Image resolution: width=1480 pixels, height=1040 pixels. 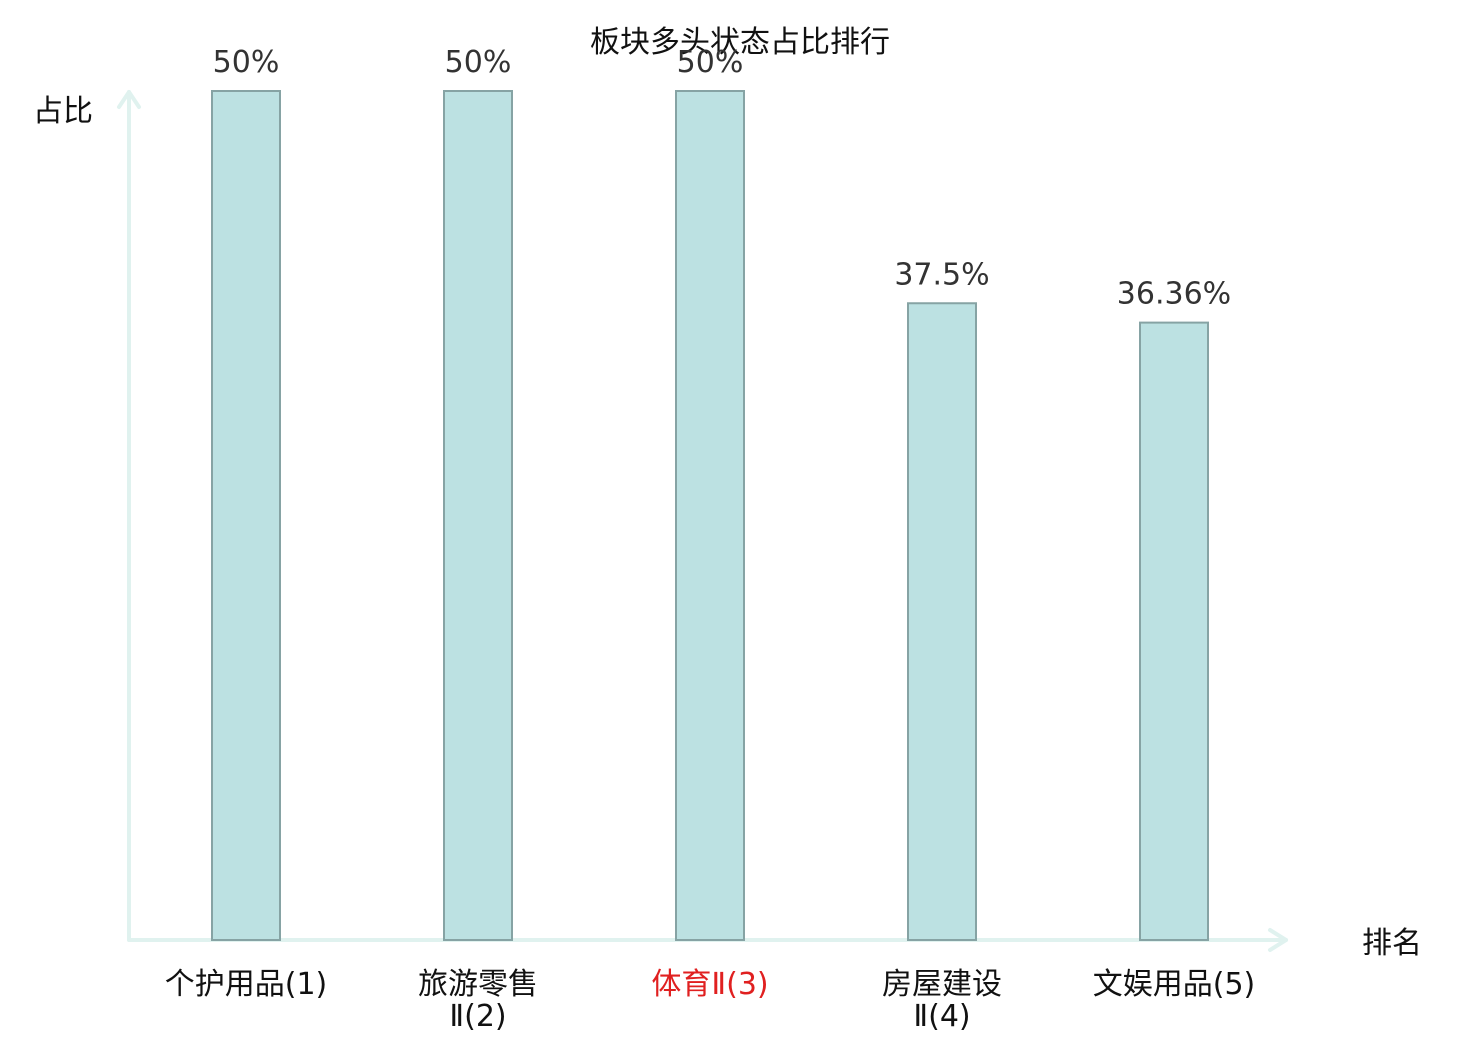 What do you see at coordinates (1174, 984) in the screenshot?
I see `category-label-5: 文娱用品(5)` at bounding box center [1174, 984].